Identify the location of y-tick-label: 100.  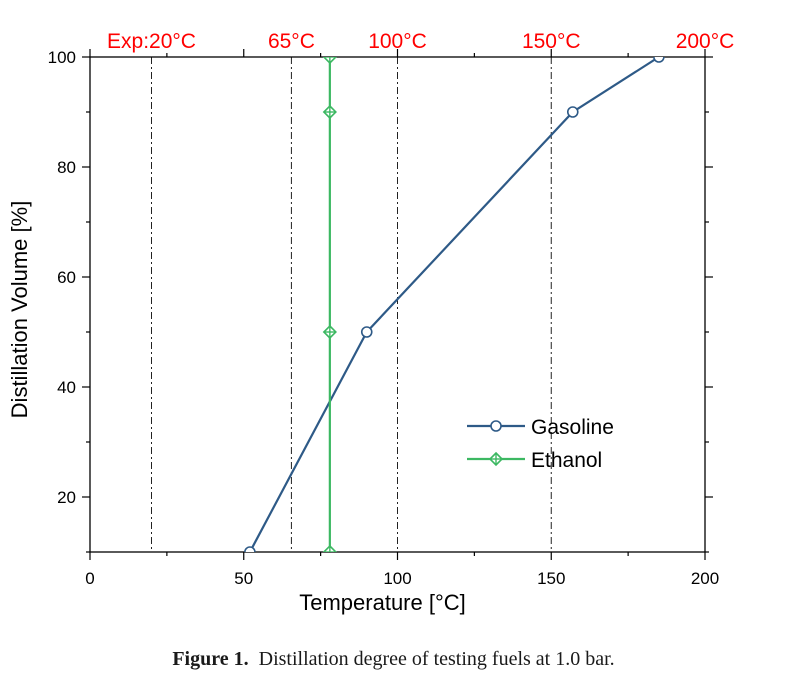
(62, 57).